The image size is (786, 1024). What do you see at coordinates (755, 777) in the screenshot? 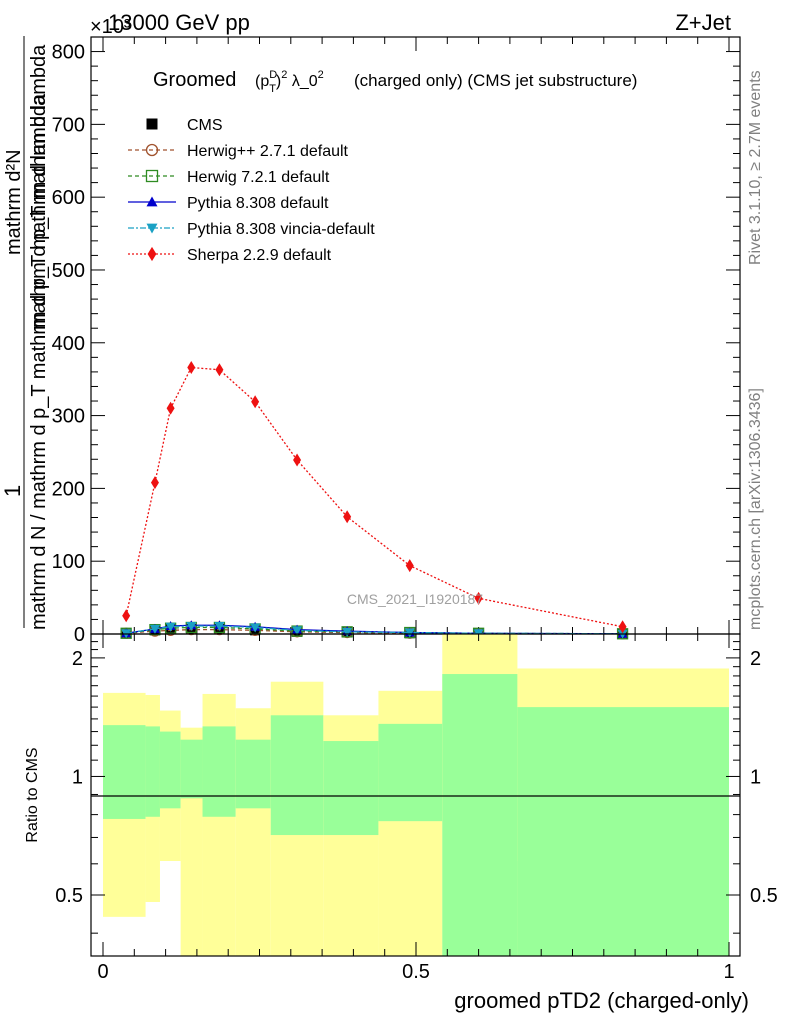
I see `ratio-ytick-label-right: 1` at bounding box center [755, 777].